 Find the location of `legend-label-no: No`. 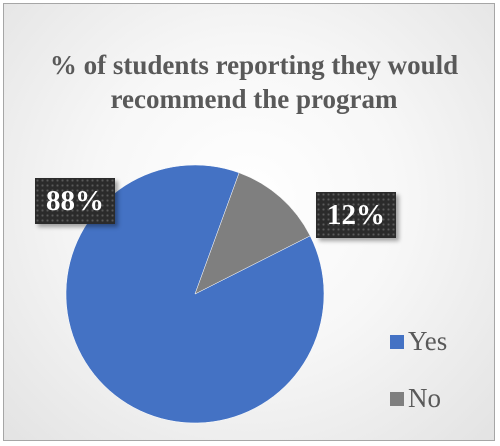

legend-label-no: No is located at coordinates (424, 398).